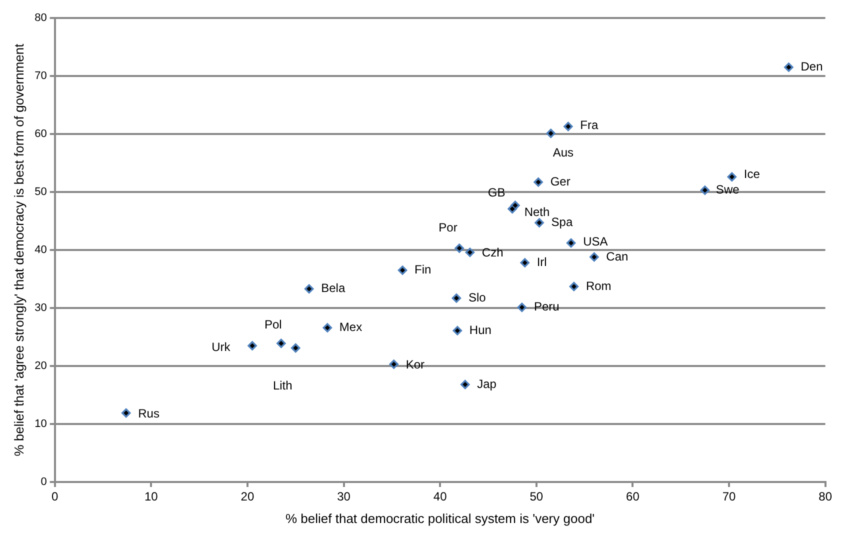 The image size is (843, 539). Describe the element at coordinates (151, 497) in the screenshot. I see `x-tick-label: 10` at that location.